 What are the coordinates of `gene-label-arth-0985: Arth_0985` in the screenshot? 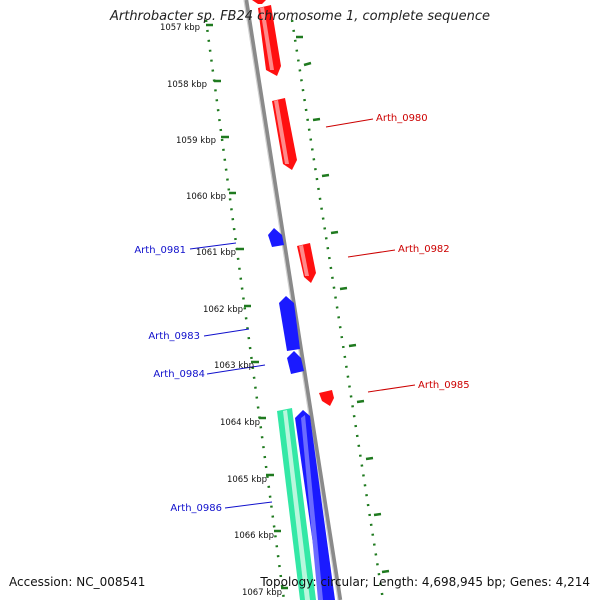 It's located at (444, 385).